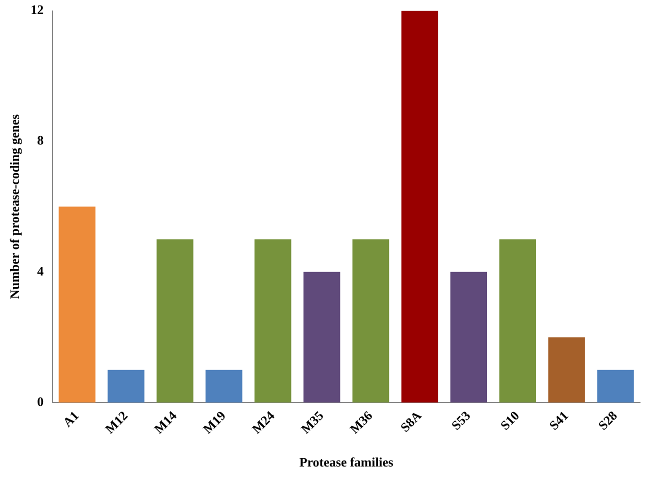 The image size is (646, 479). Describe the element at coordinates (509, 420) in the screenshot. I see `x-tick-label: S10` at that location.